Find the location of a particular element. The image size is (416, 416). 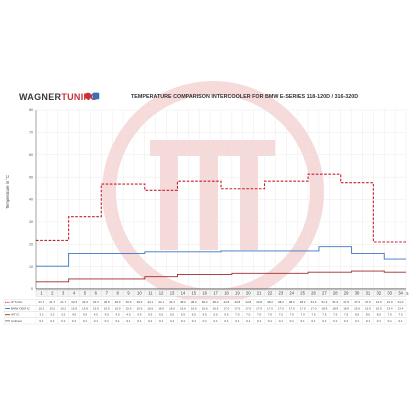

x-tick-label: 2 is located at coordinates (52, 292).